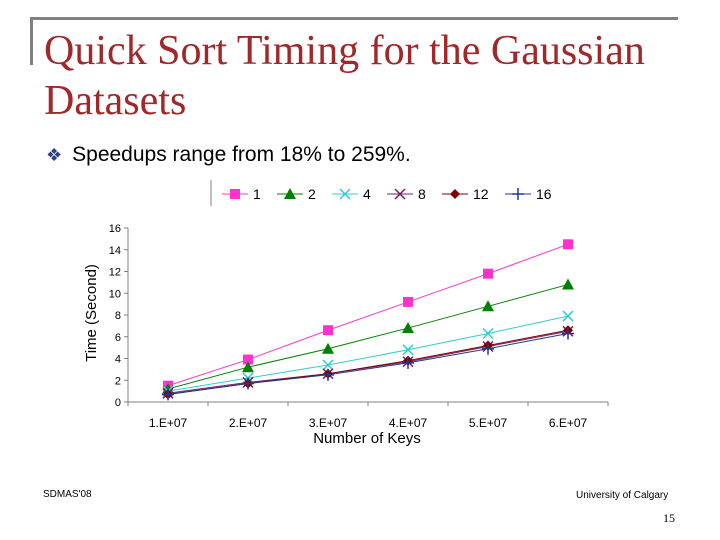 The width and height of the screenshot is (720, 540). I want to click on x-tick-label: 2.E+07, so click(248, 423).